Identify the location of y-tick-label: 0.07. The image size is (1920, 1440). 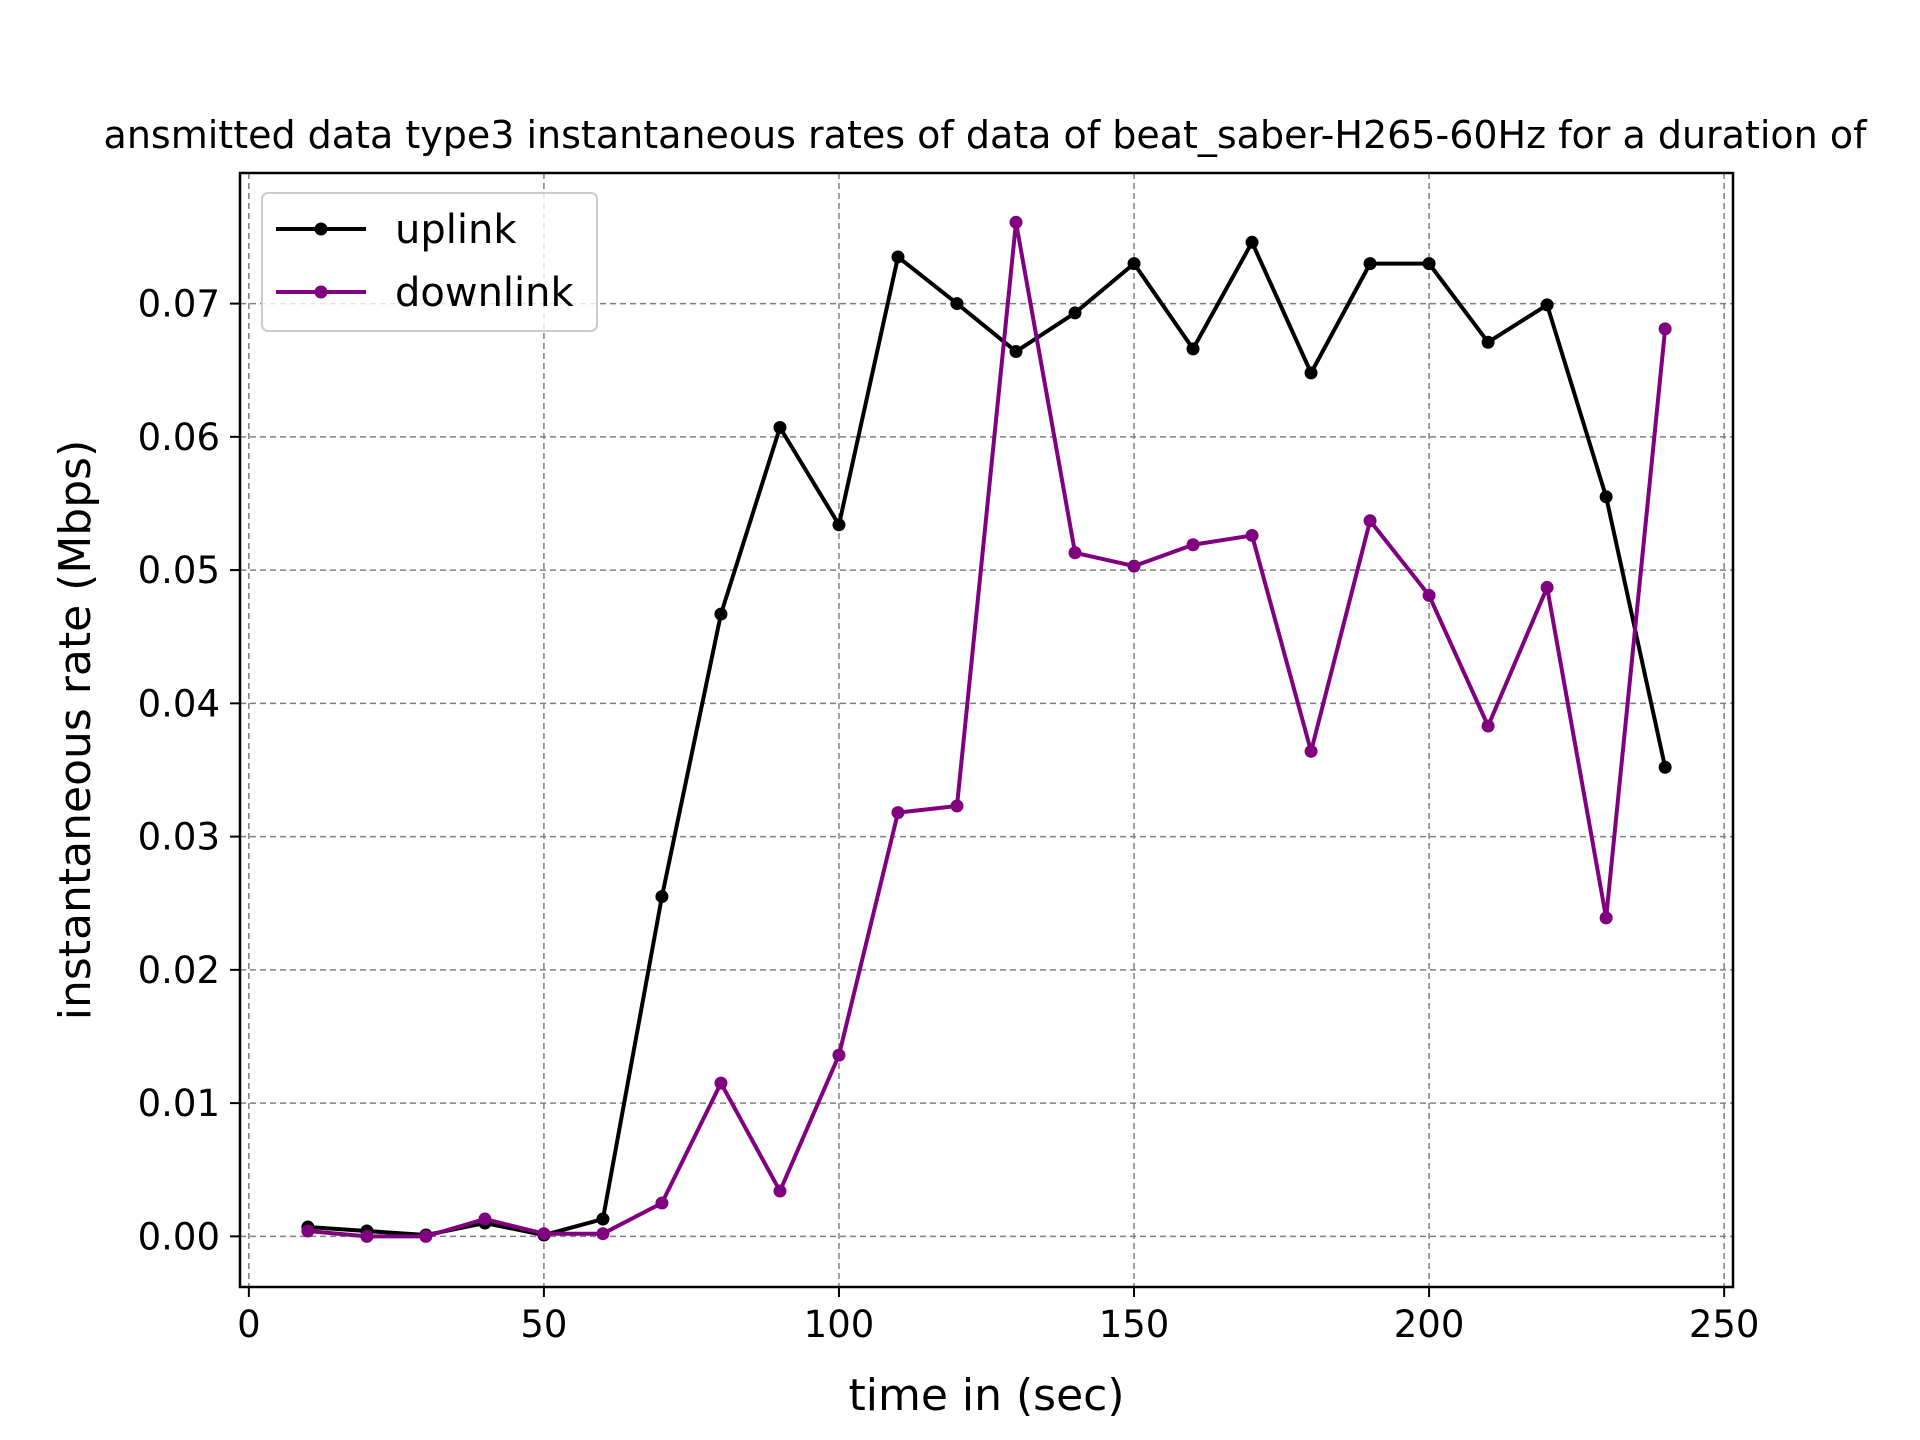
(179, 304).